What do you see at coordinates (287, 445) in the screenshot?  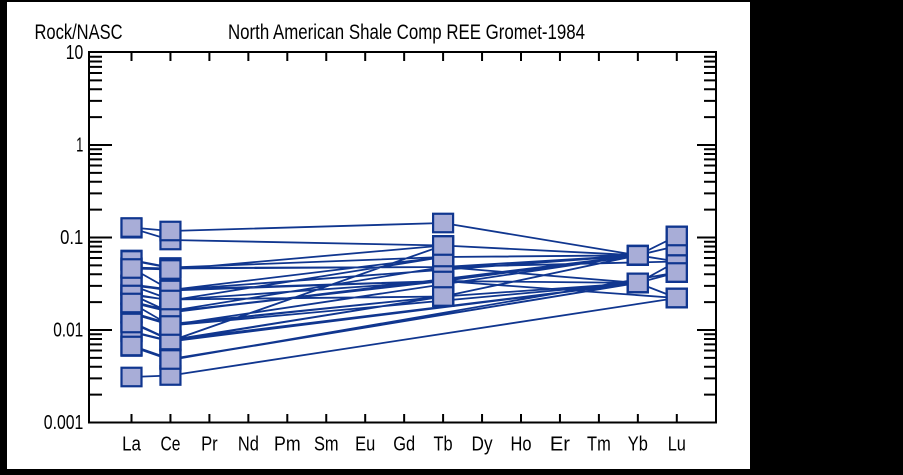 I see `svg-text: Pm` at bounding box center [287, 445].